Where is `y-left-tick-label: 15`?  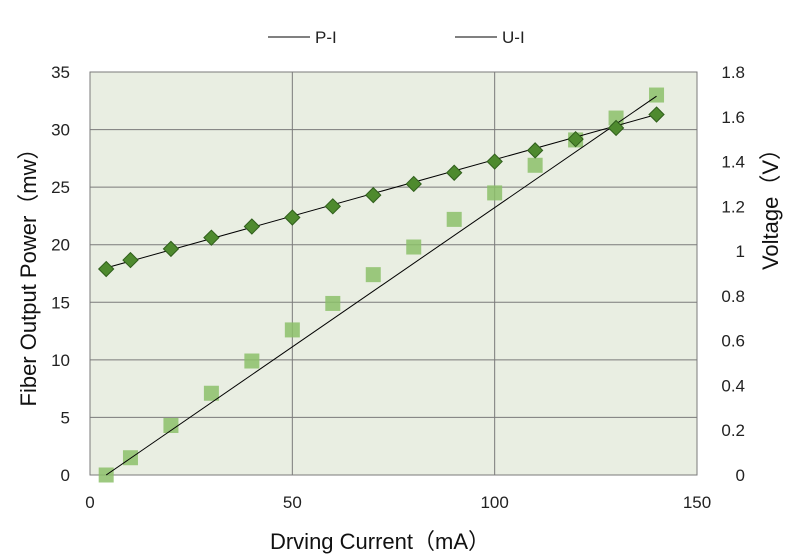 y-left-tick-label: 15 is located at coordinates (60, 302).